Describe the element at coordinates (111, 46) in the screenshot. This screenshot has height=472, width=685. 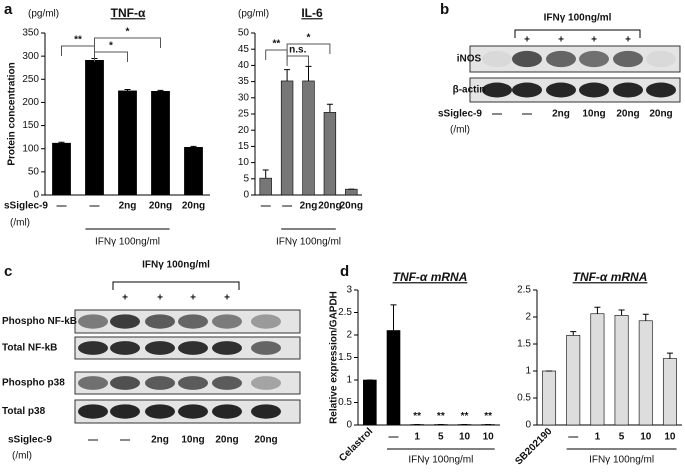
I see `significance-label: *` at that location.